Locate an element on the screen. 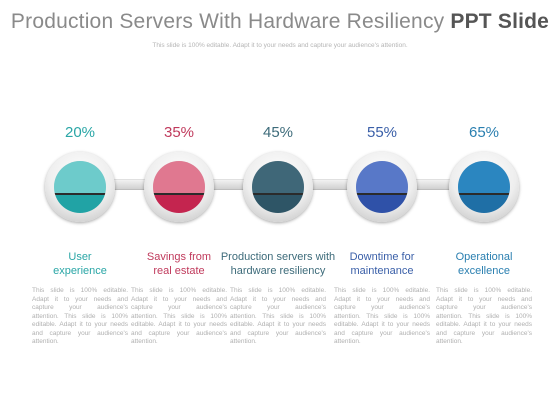 The width and height of the screenshot is (560, 420). step-label-line1: Operational is located at coordinates (484, 257).